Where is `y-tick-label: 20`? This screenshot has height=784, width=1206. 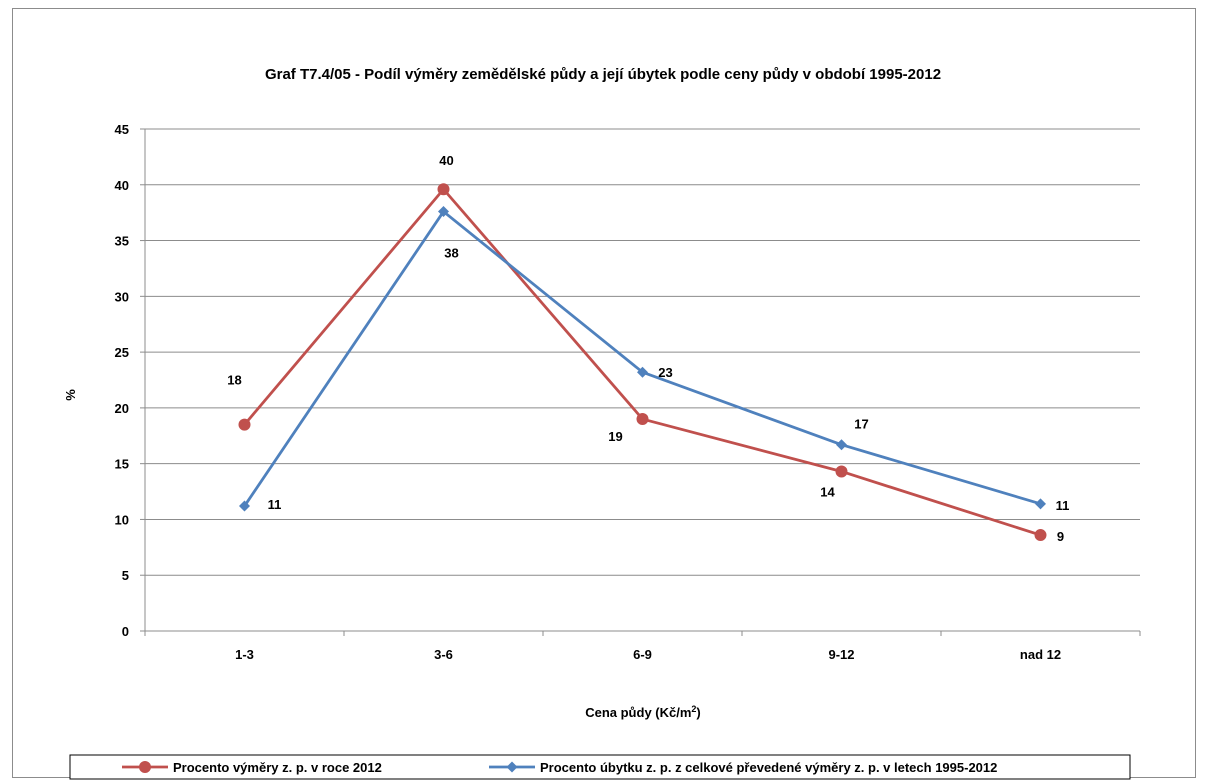
y-tick-label: 20 is located at coordinates (122, 408).